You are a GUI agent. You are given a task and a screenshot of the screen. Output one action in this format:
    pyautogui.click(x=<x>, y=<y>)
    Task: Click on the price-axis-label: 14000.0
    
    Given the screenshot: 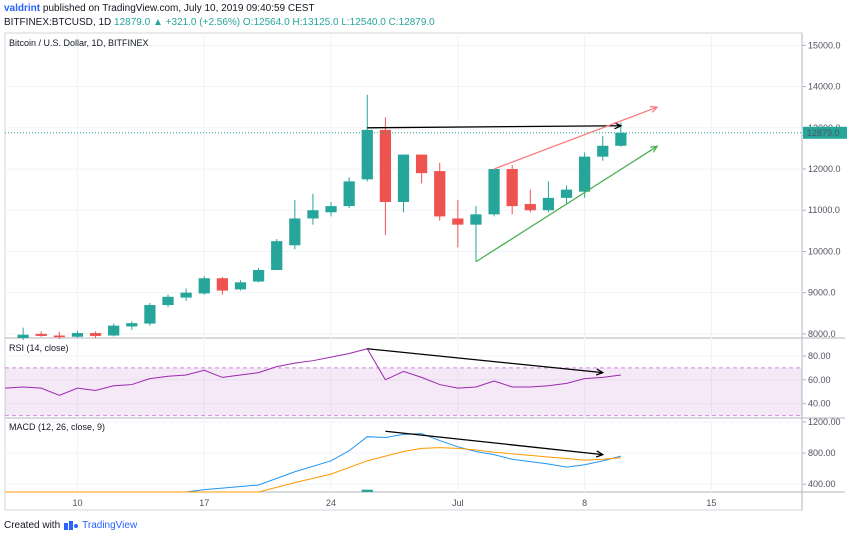 What is the action you would take?
    pyautogui.click(x=824, y=87)
    